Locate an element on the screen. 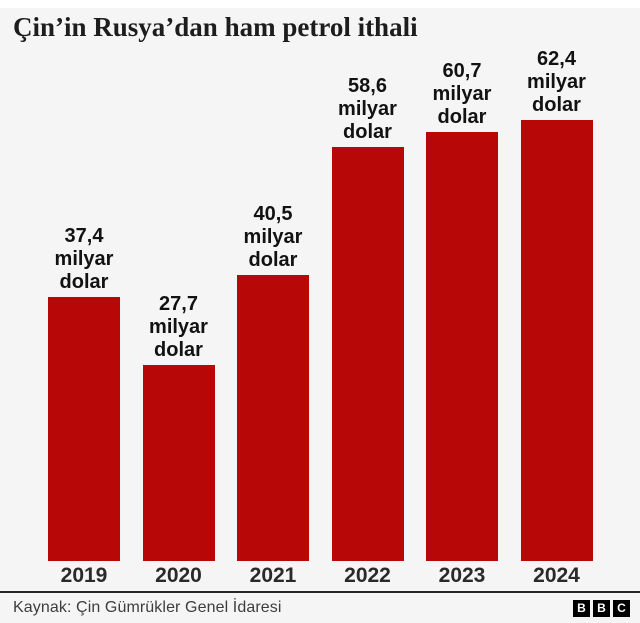 Image resolution: width=640 pixels, height=623 pixels. bar-2022: 58,6 milyar dolar is located at coordinates (367, 318).